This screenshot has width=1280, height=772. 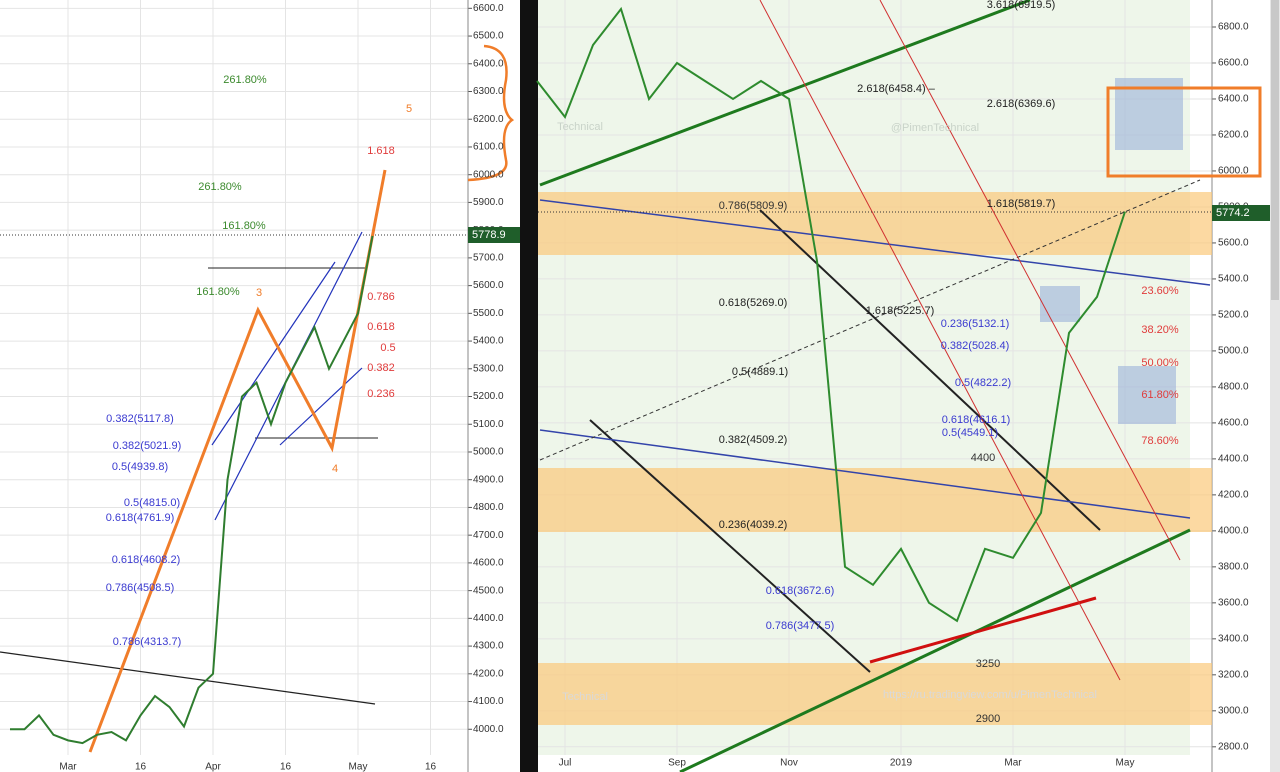 What do you see at coordinates (381, 394) in the screenshot?
I see `annotation: 0.236` at bounding box center [381, 394].